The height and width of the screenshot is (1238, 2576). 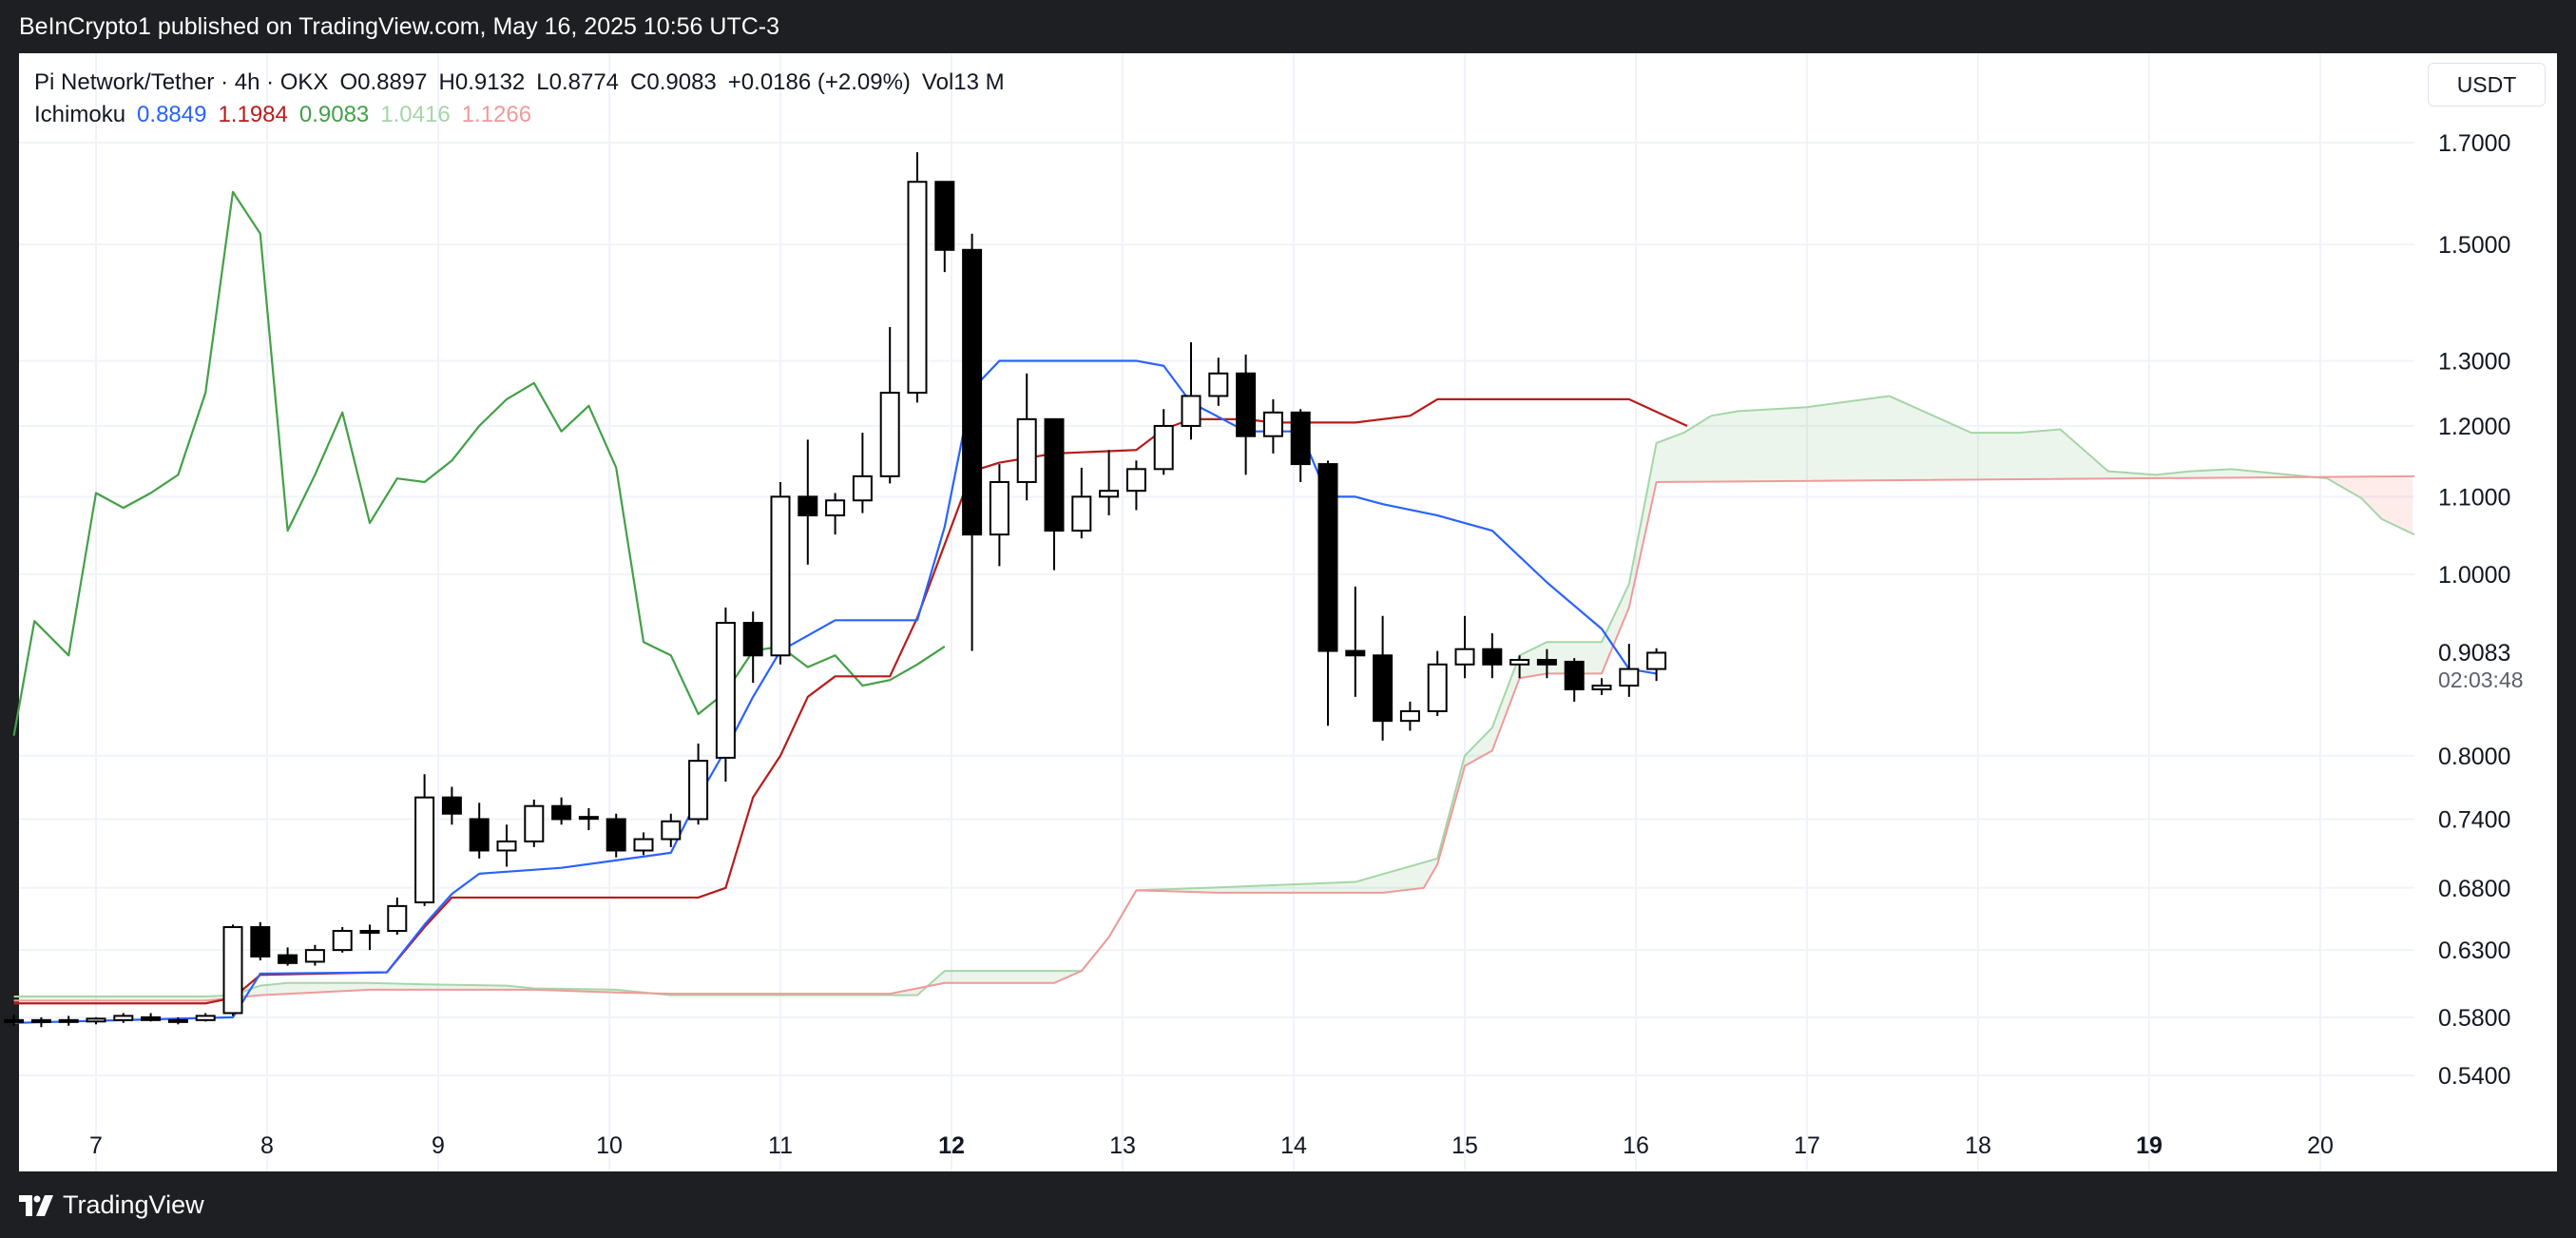 I want to click on price-tick-label: 1.1000, so click(x=2474, y=497).